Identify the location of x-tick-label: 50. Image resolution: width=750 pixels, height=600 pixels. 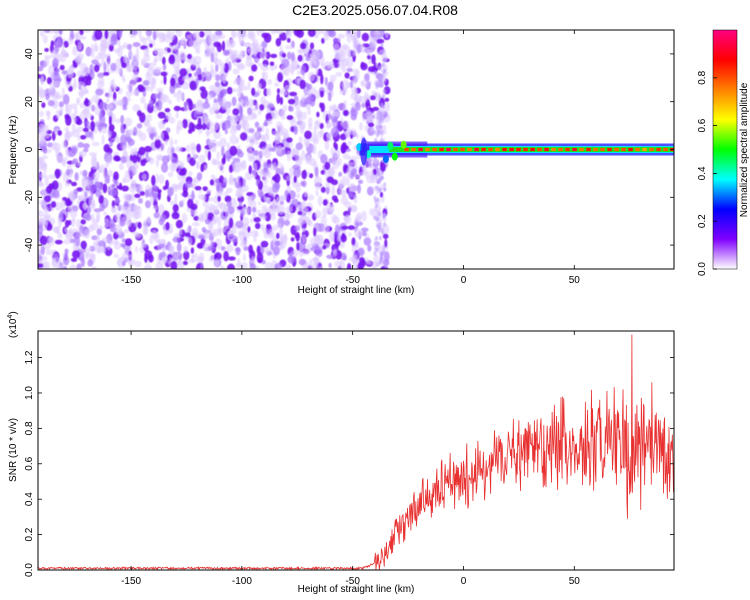
(575, 581).